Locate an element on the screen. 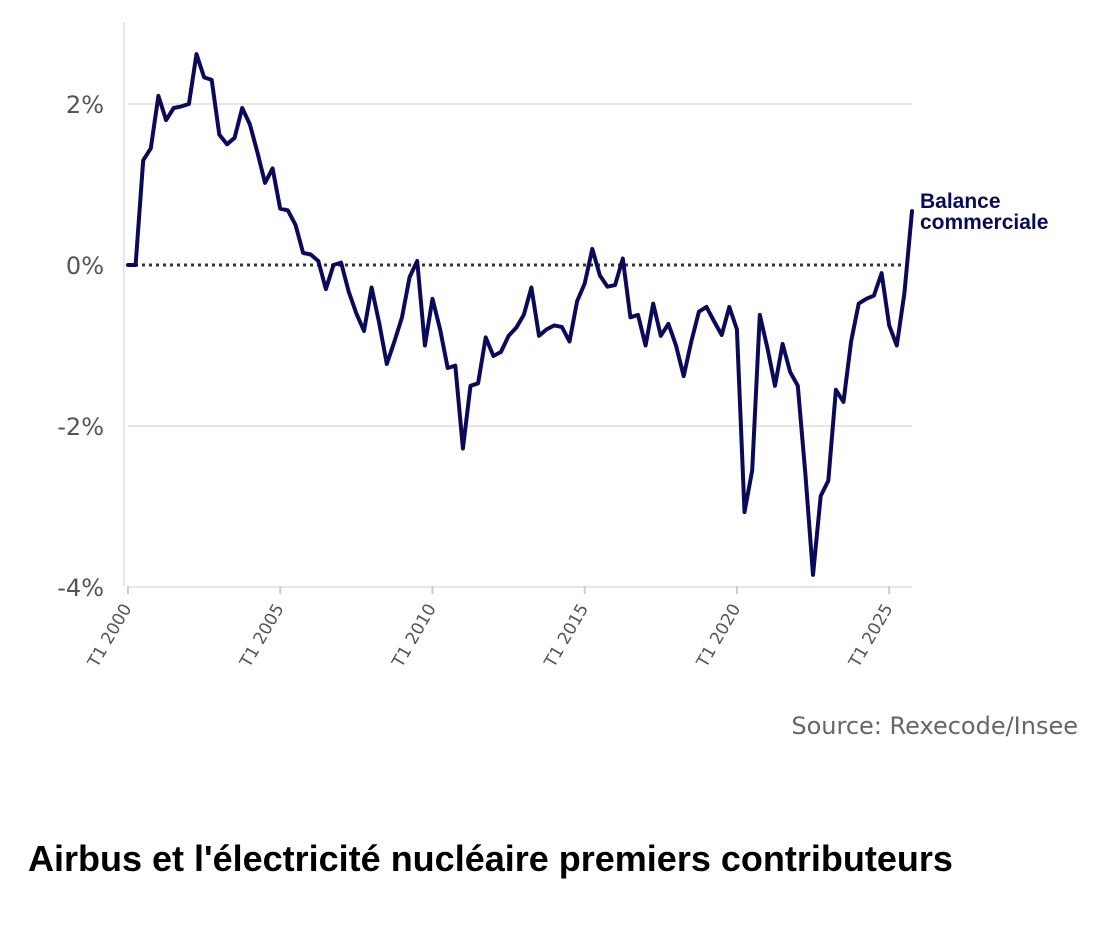  y-tick-label: 0% is located at coordinates (85, 266).